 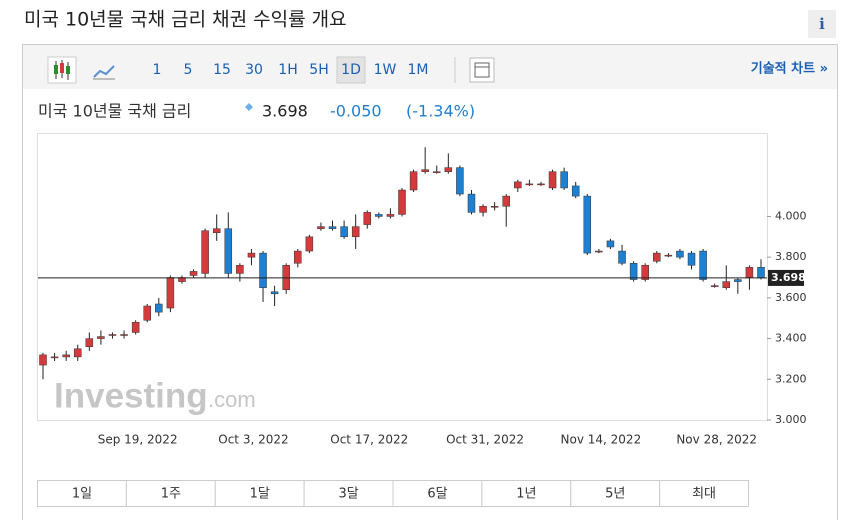 What do you see at coordinates (791, 256) in the screenshot?
I see `y-tick-label: 3.800` at bounding box center [791, 256].